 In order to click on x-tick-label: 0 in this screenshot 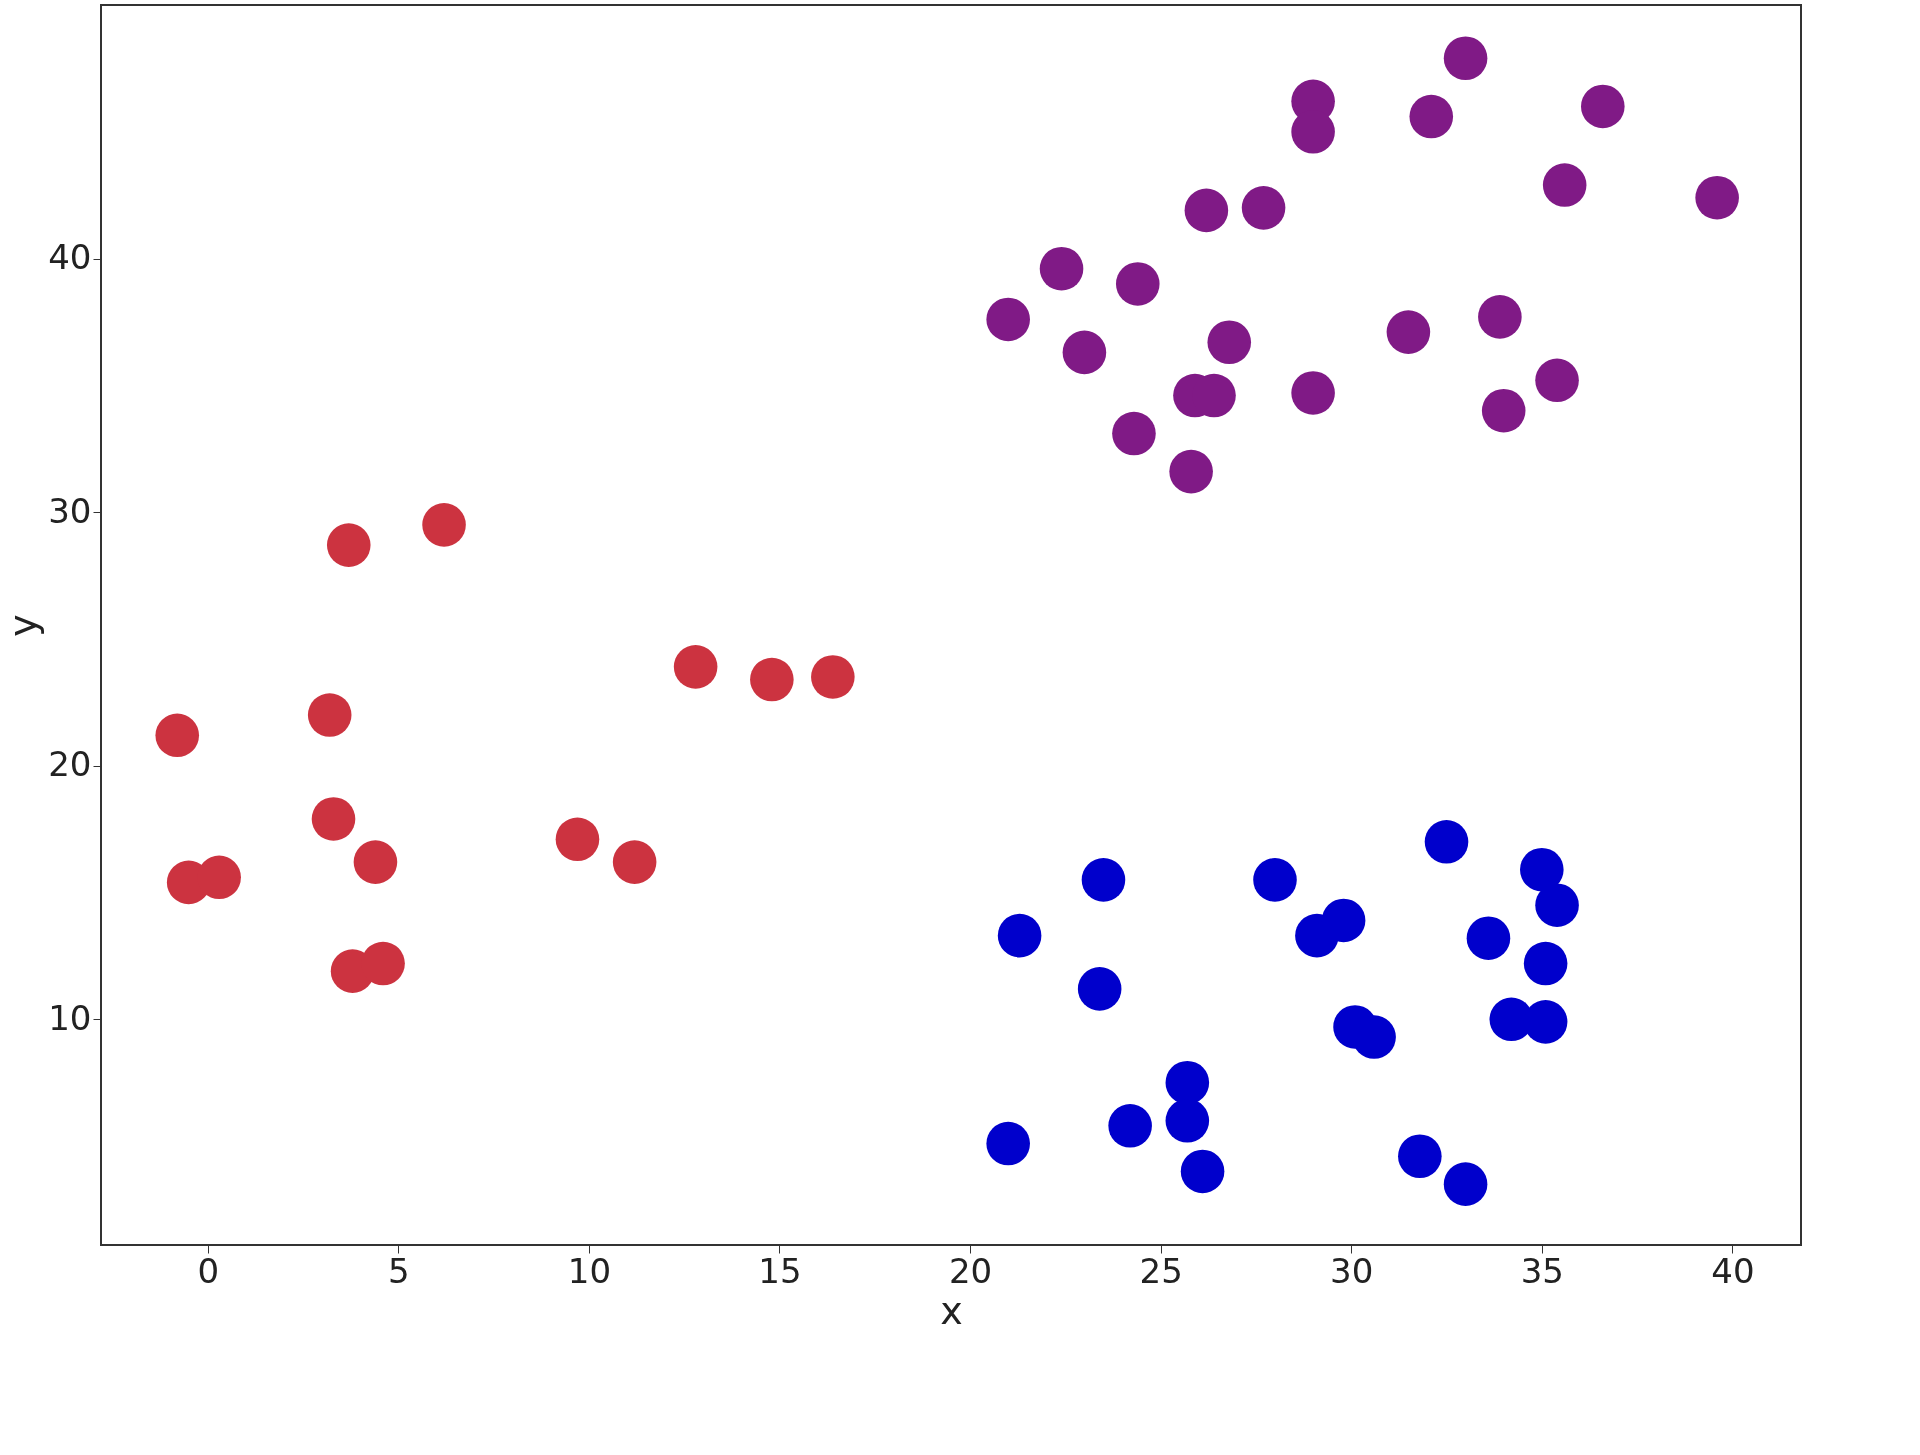, I will do `click(208, 1270)`.